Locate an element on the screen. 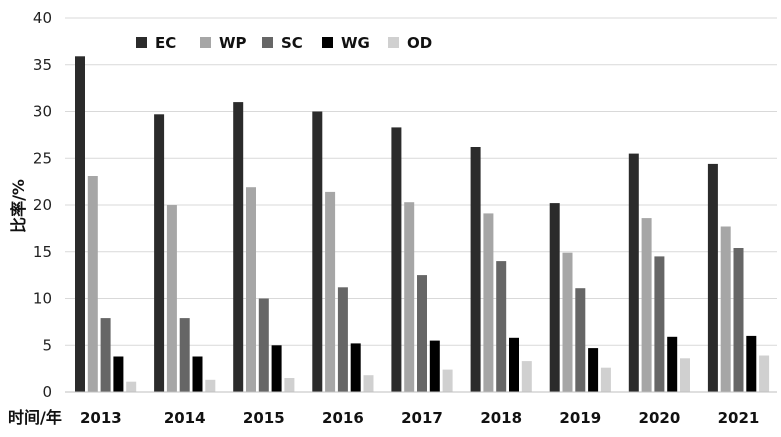 The width and height of the screenshot is (781, 437). bar-wp-2020 is located at coordinates (646, 305).